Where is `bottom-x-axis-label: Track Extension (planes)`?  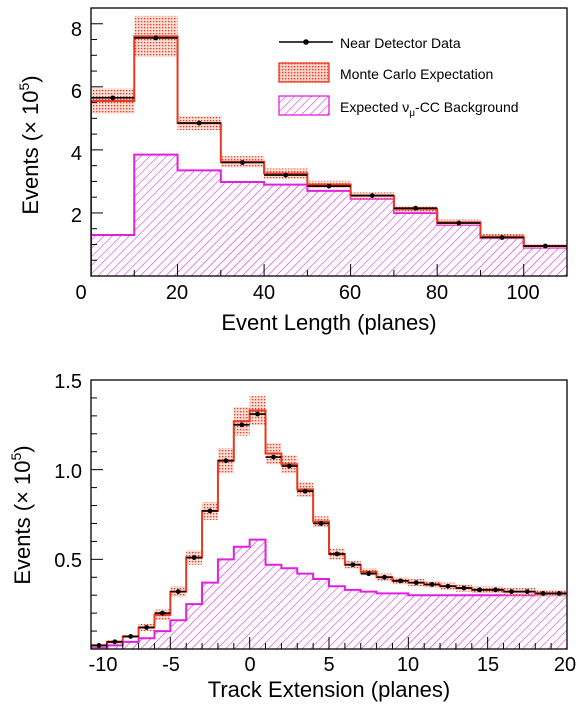 bottom-x-axis-label: Track Extension (planes) is located at coordinates (329, 689).